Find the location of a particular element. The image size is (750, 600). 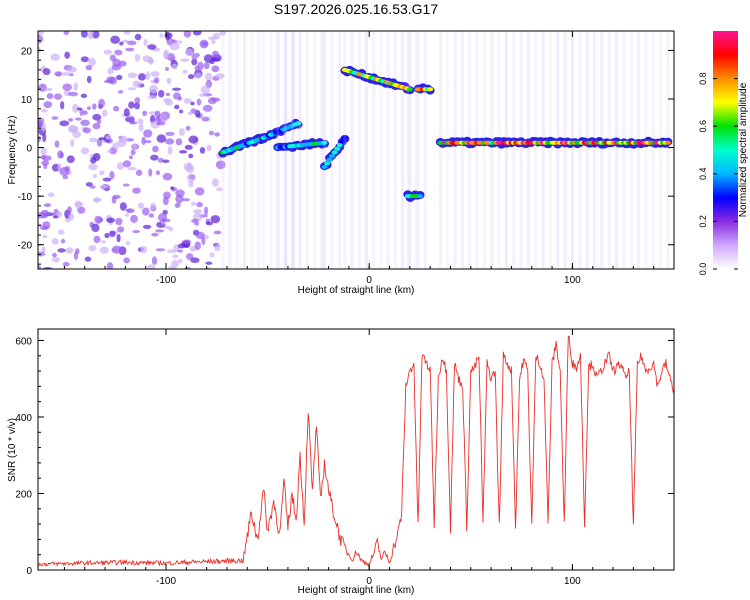

spectrogram-y-label: Frequency (Hz) is located at coordinates (12, 150).